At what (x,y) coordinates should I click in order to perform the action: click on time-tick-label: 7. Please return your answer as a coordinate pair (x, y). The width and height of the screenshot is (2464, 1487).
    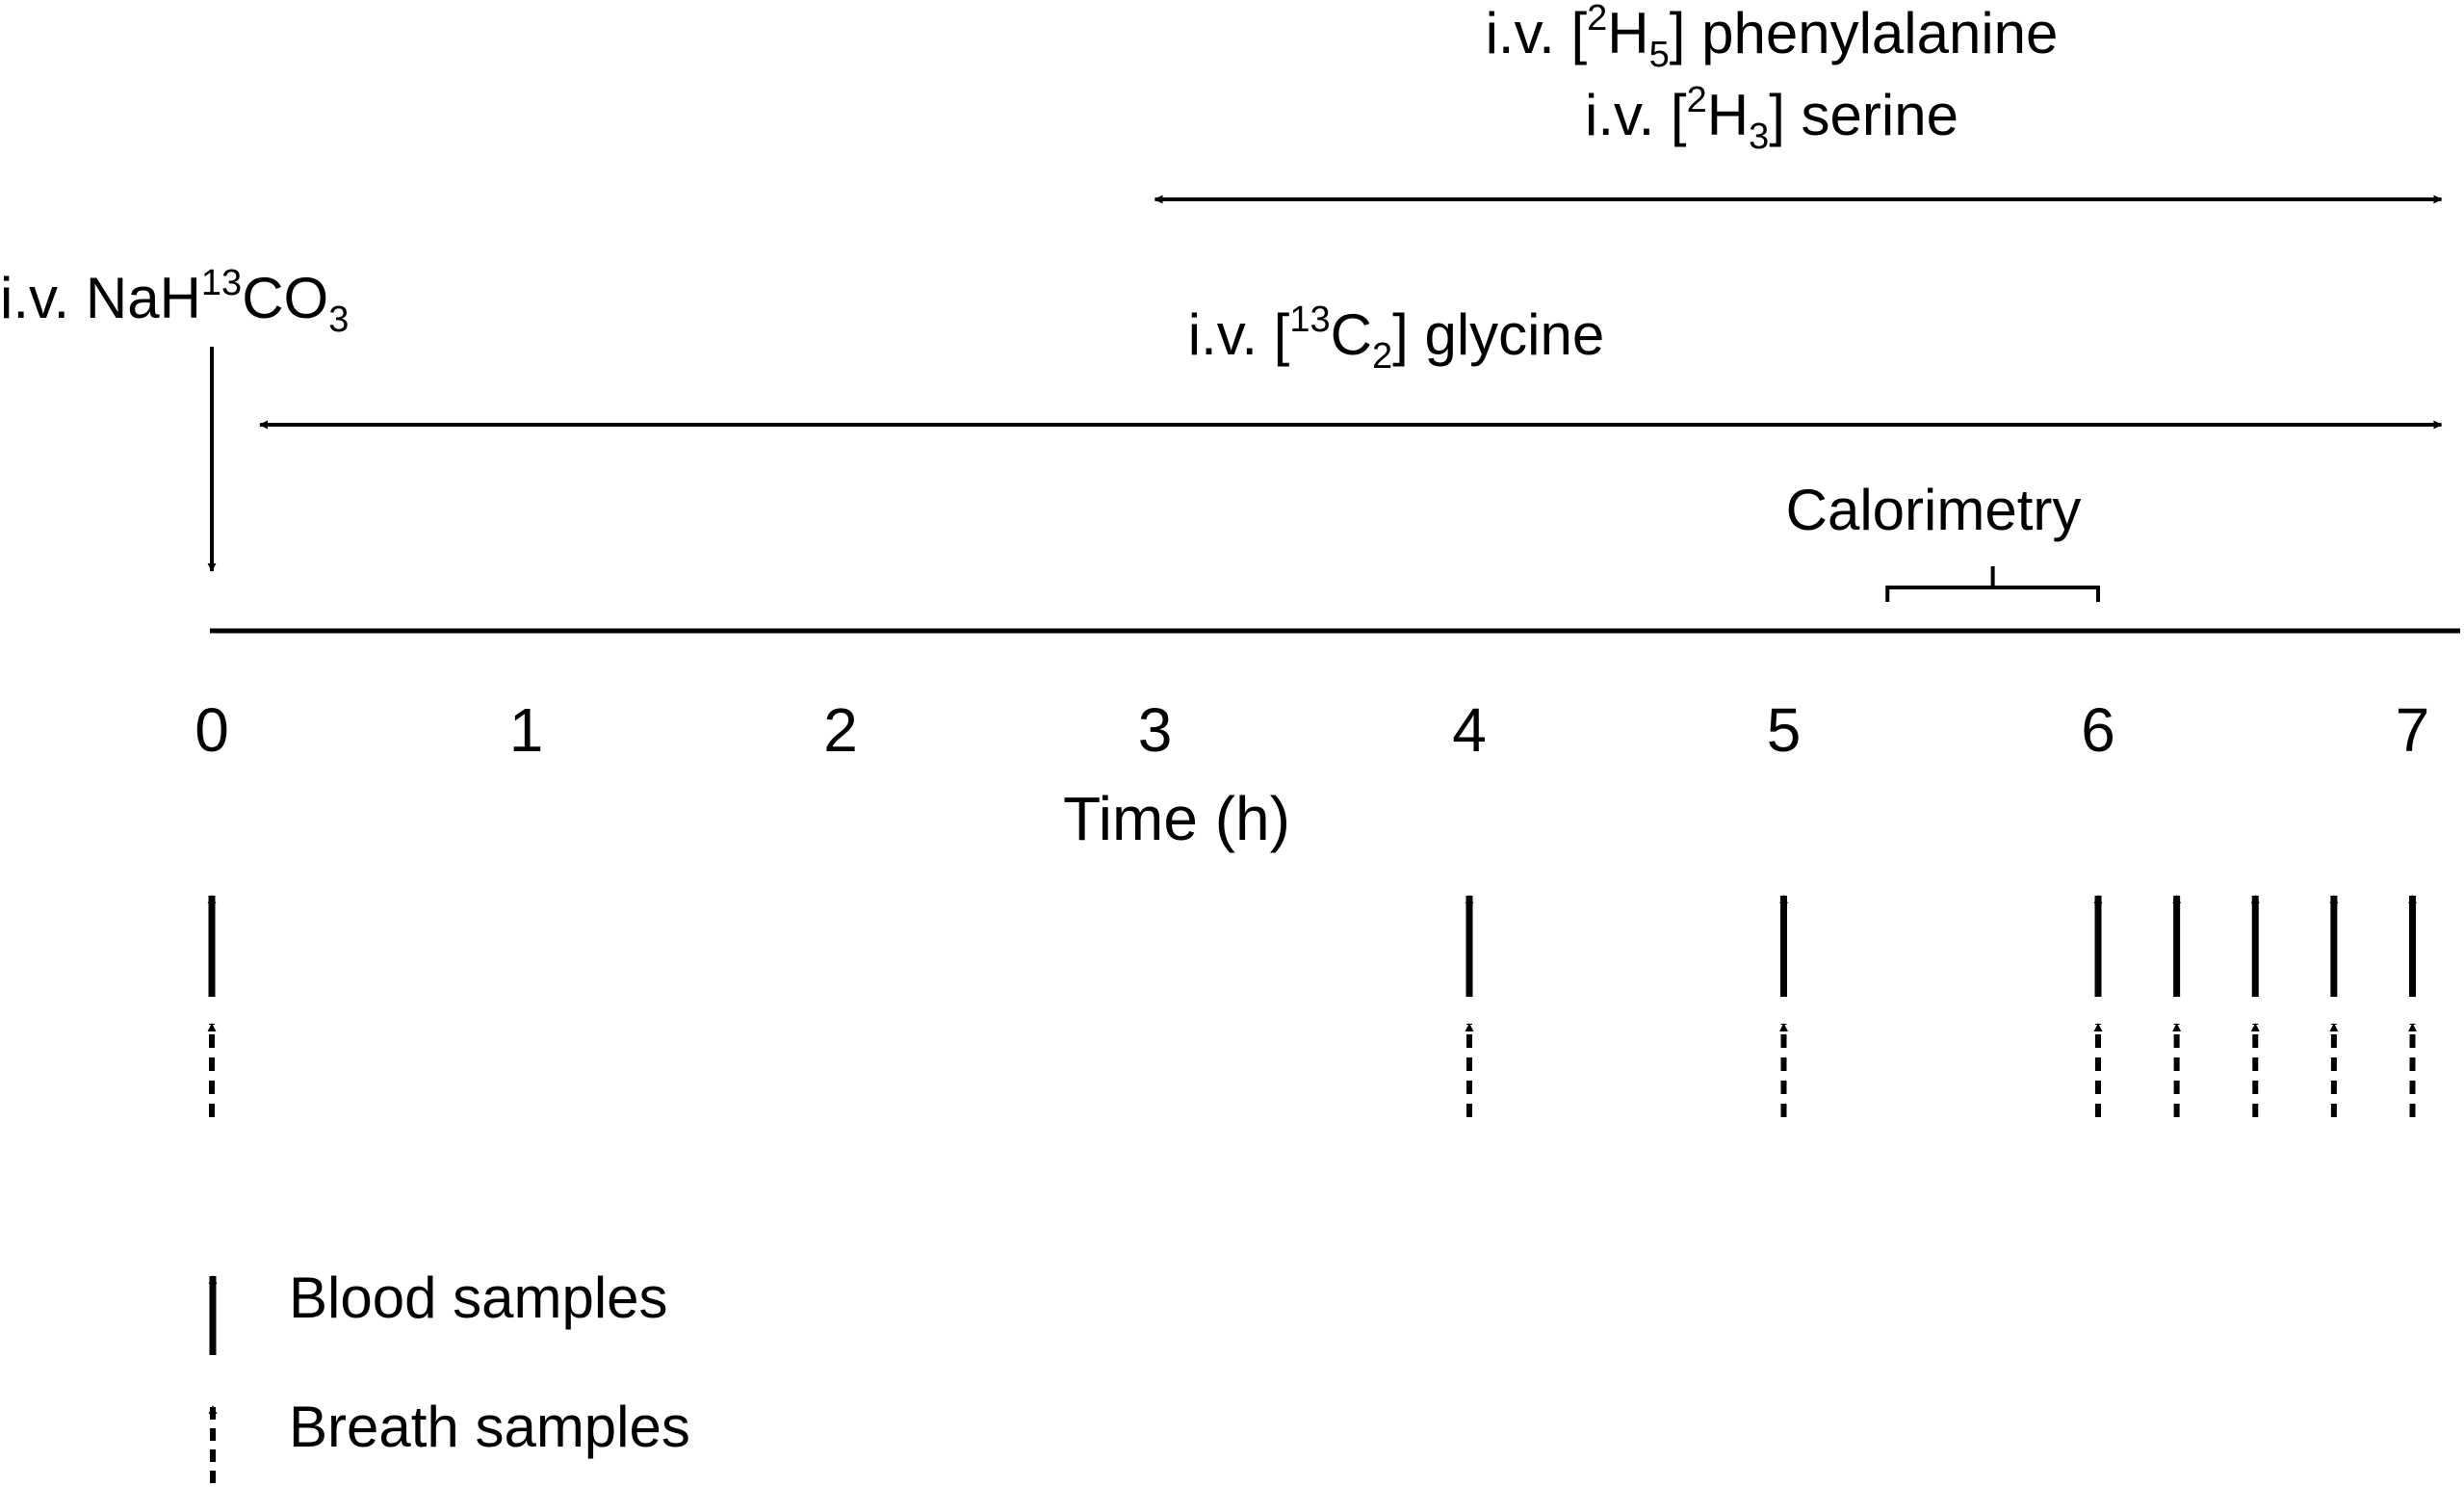
    Looking at the image, I should click on (2413, 730).